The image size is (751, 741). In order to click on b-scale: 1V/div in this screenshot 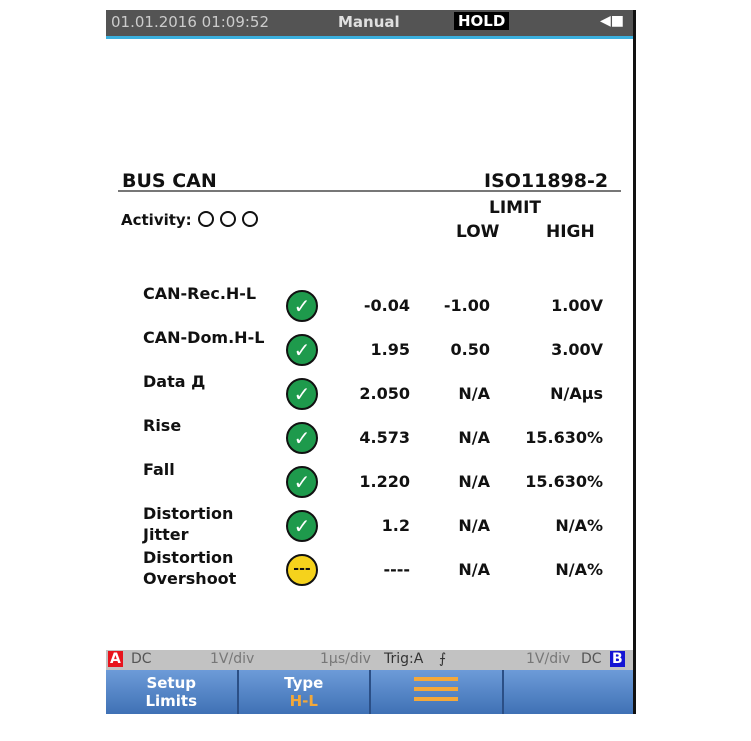, I will do `click(548, 659)`.